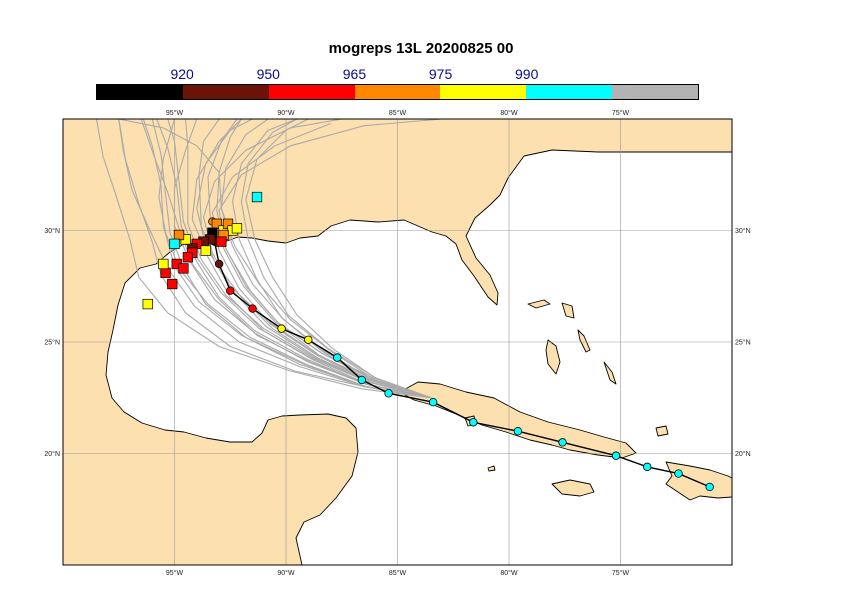 The image size is (842, 596). I want to click on lon-tick-label-top: 90°W, so click(286, 113).